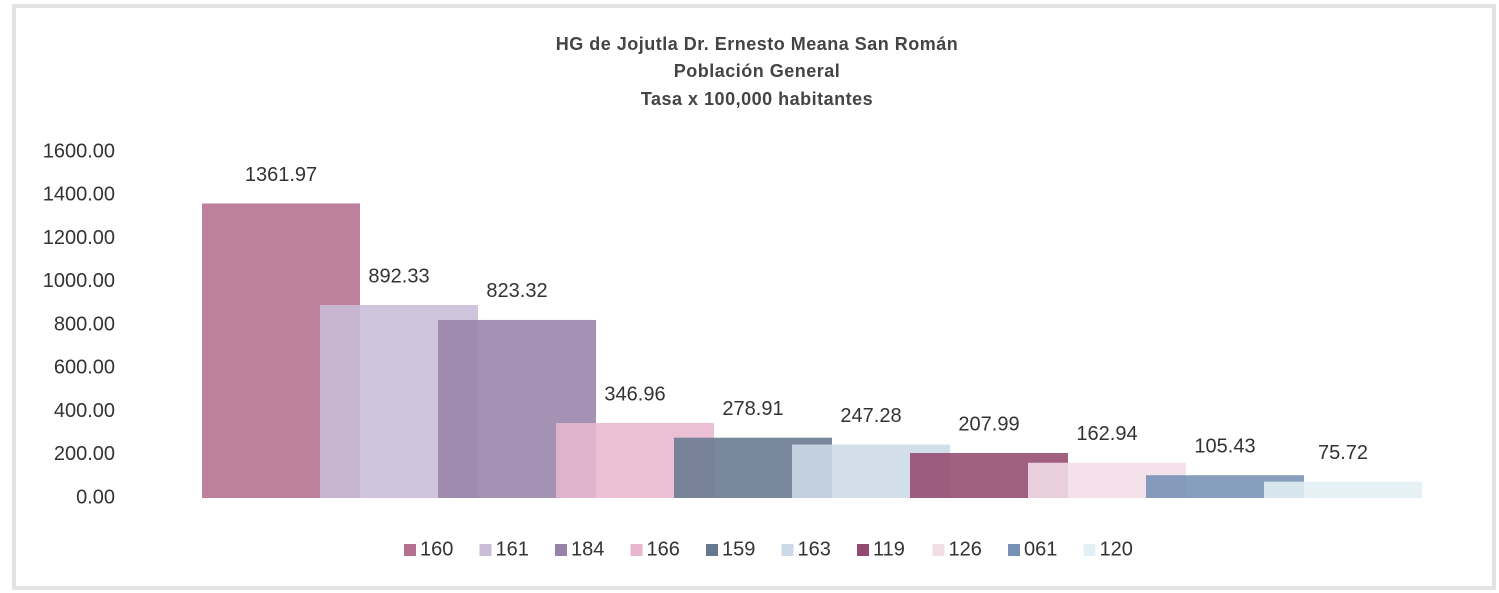 The image size is (1499, 593). Describe the element at coordinates (512, 549) in the screenshot. I see `legend-label: 161` at that location.